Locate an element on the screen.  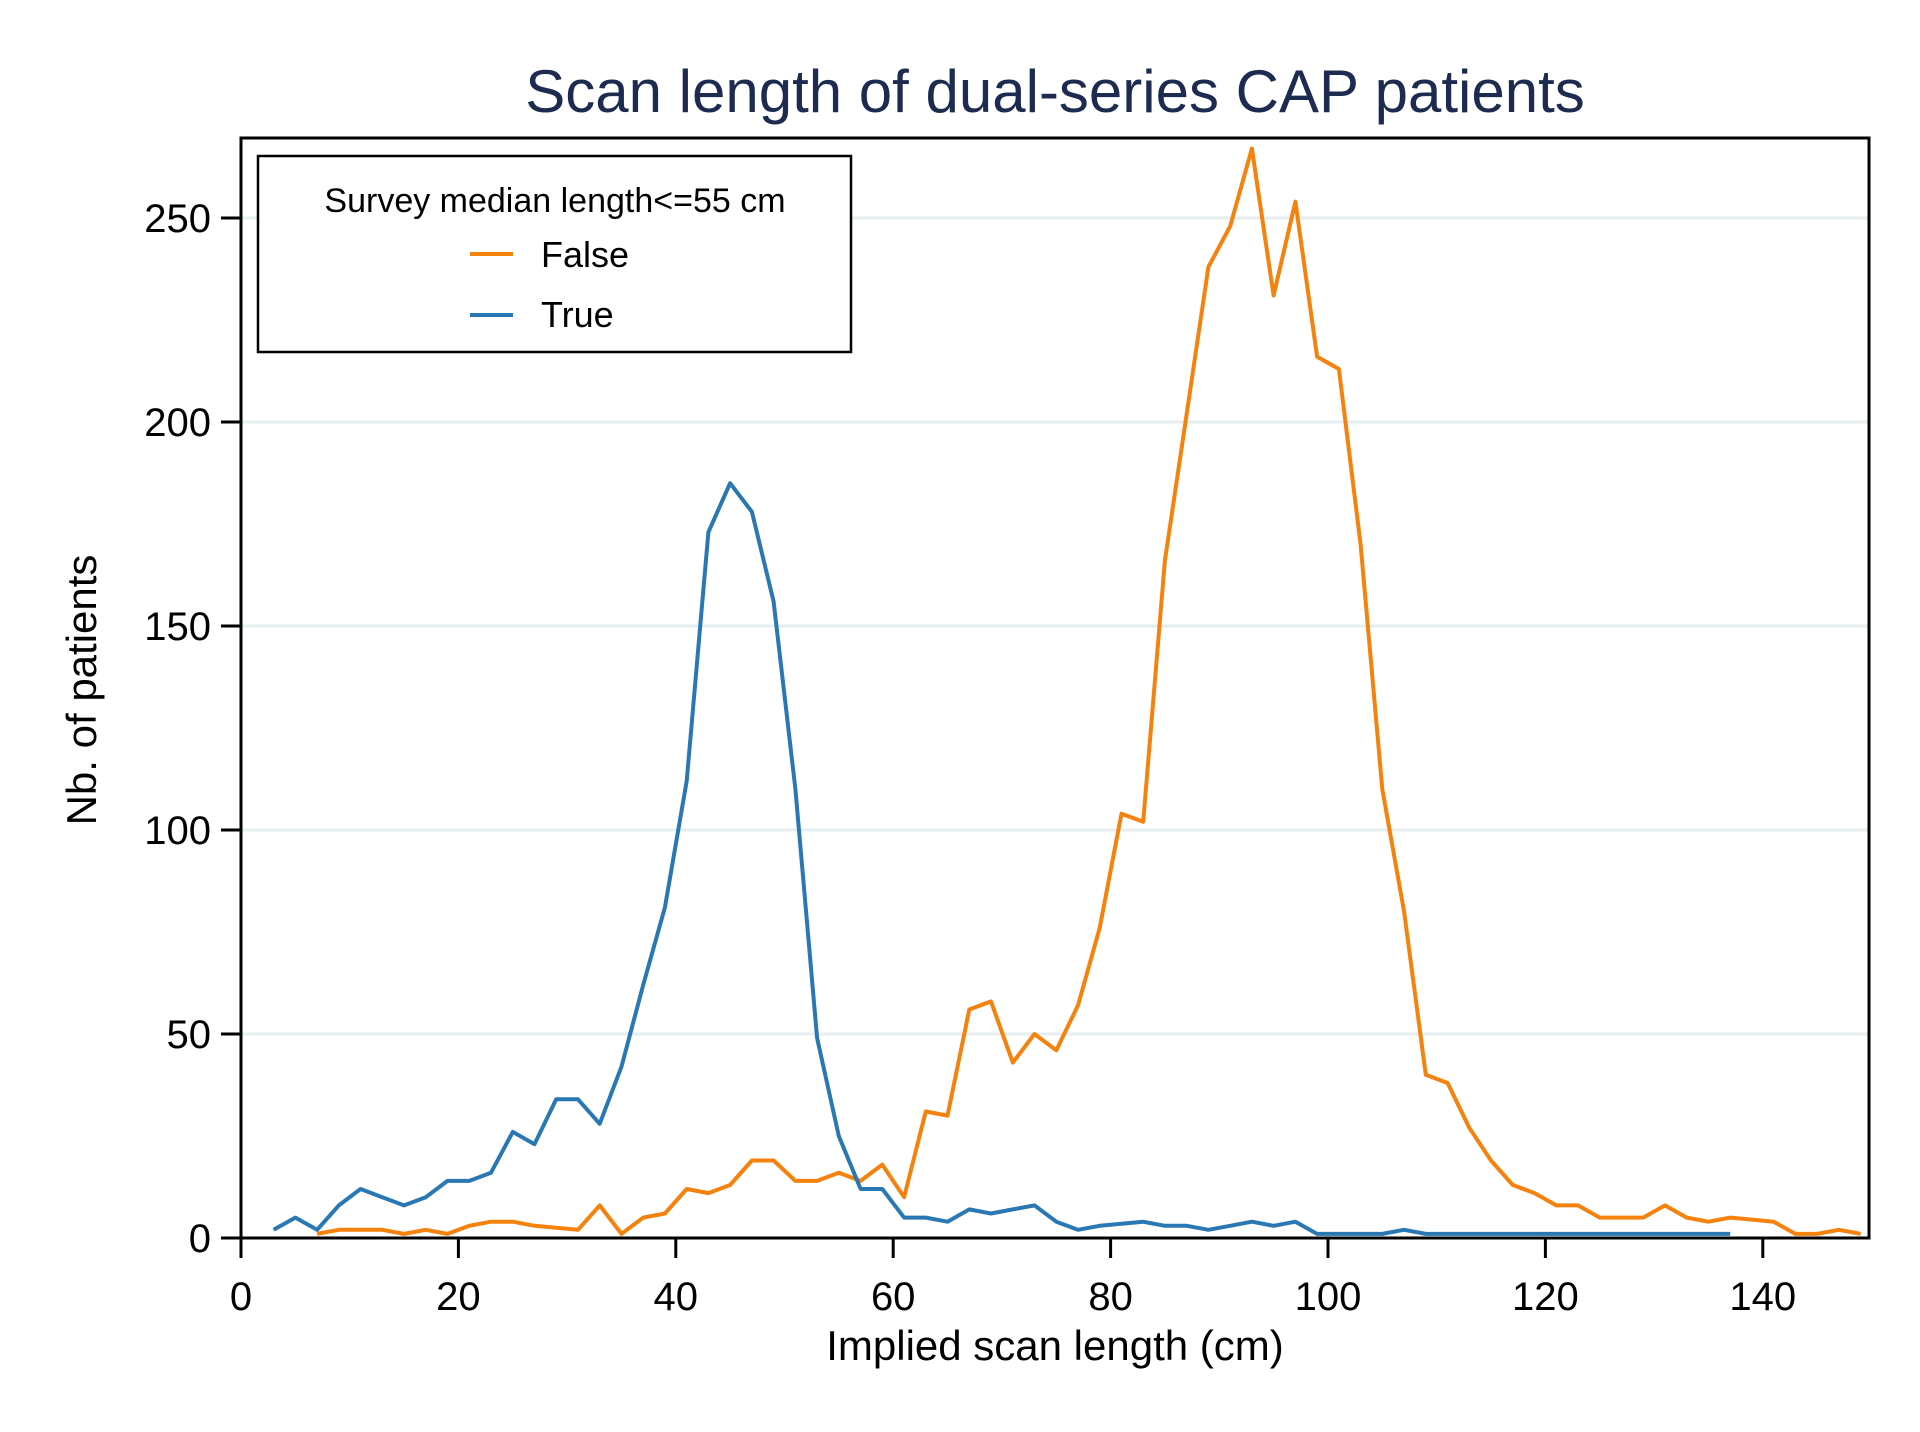
y-tick-label: 250 is located at coordinates (177, 219).